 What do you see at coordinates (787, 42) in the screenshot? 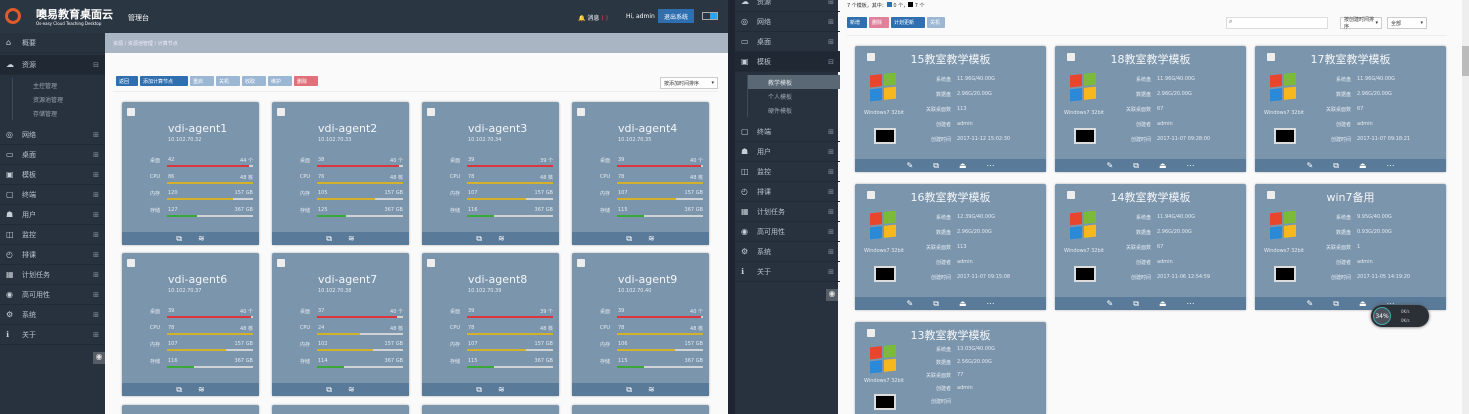
I see `sidebar-item-2: ▭ 桌面 ⊞` at bounding box center [787, 42].